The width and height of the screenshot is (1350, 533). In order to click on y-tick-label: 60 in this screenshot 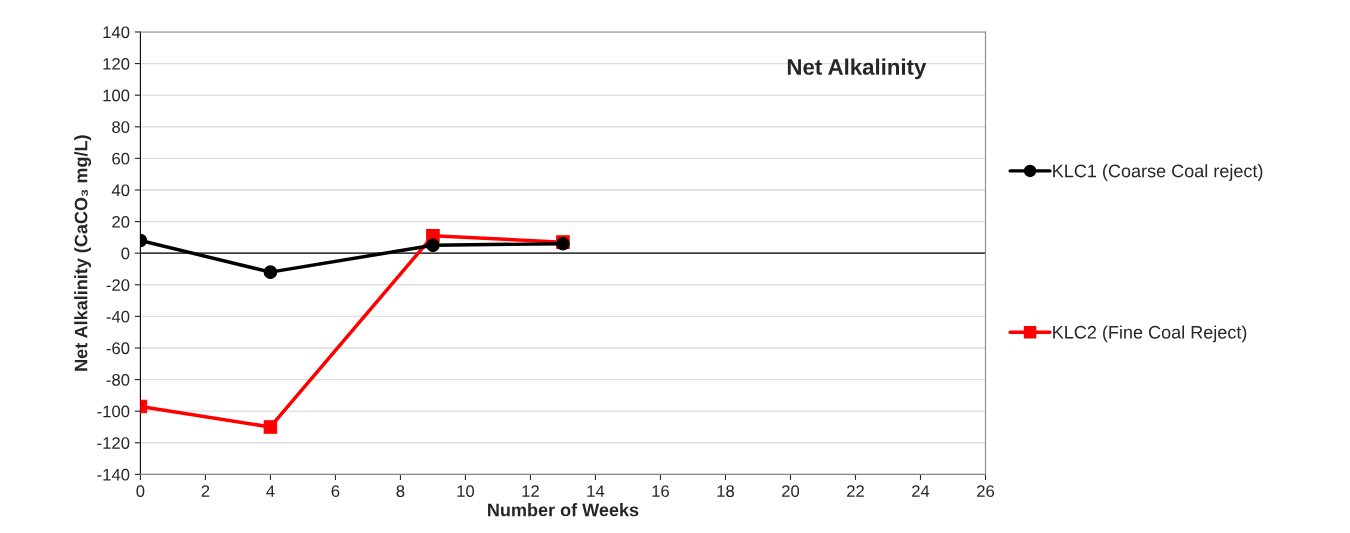, I will do `click(121, 158)`.